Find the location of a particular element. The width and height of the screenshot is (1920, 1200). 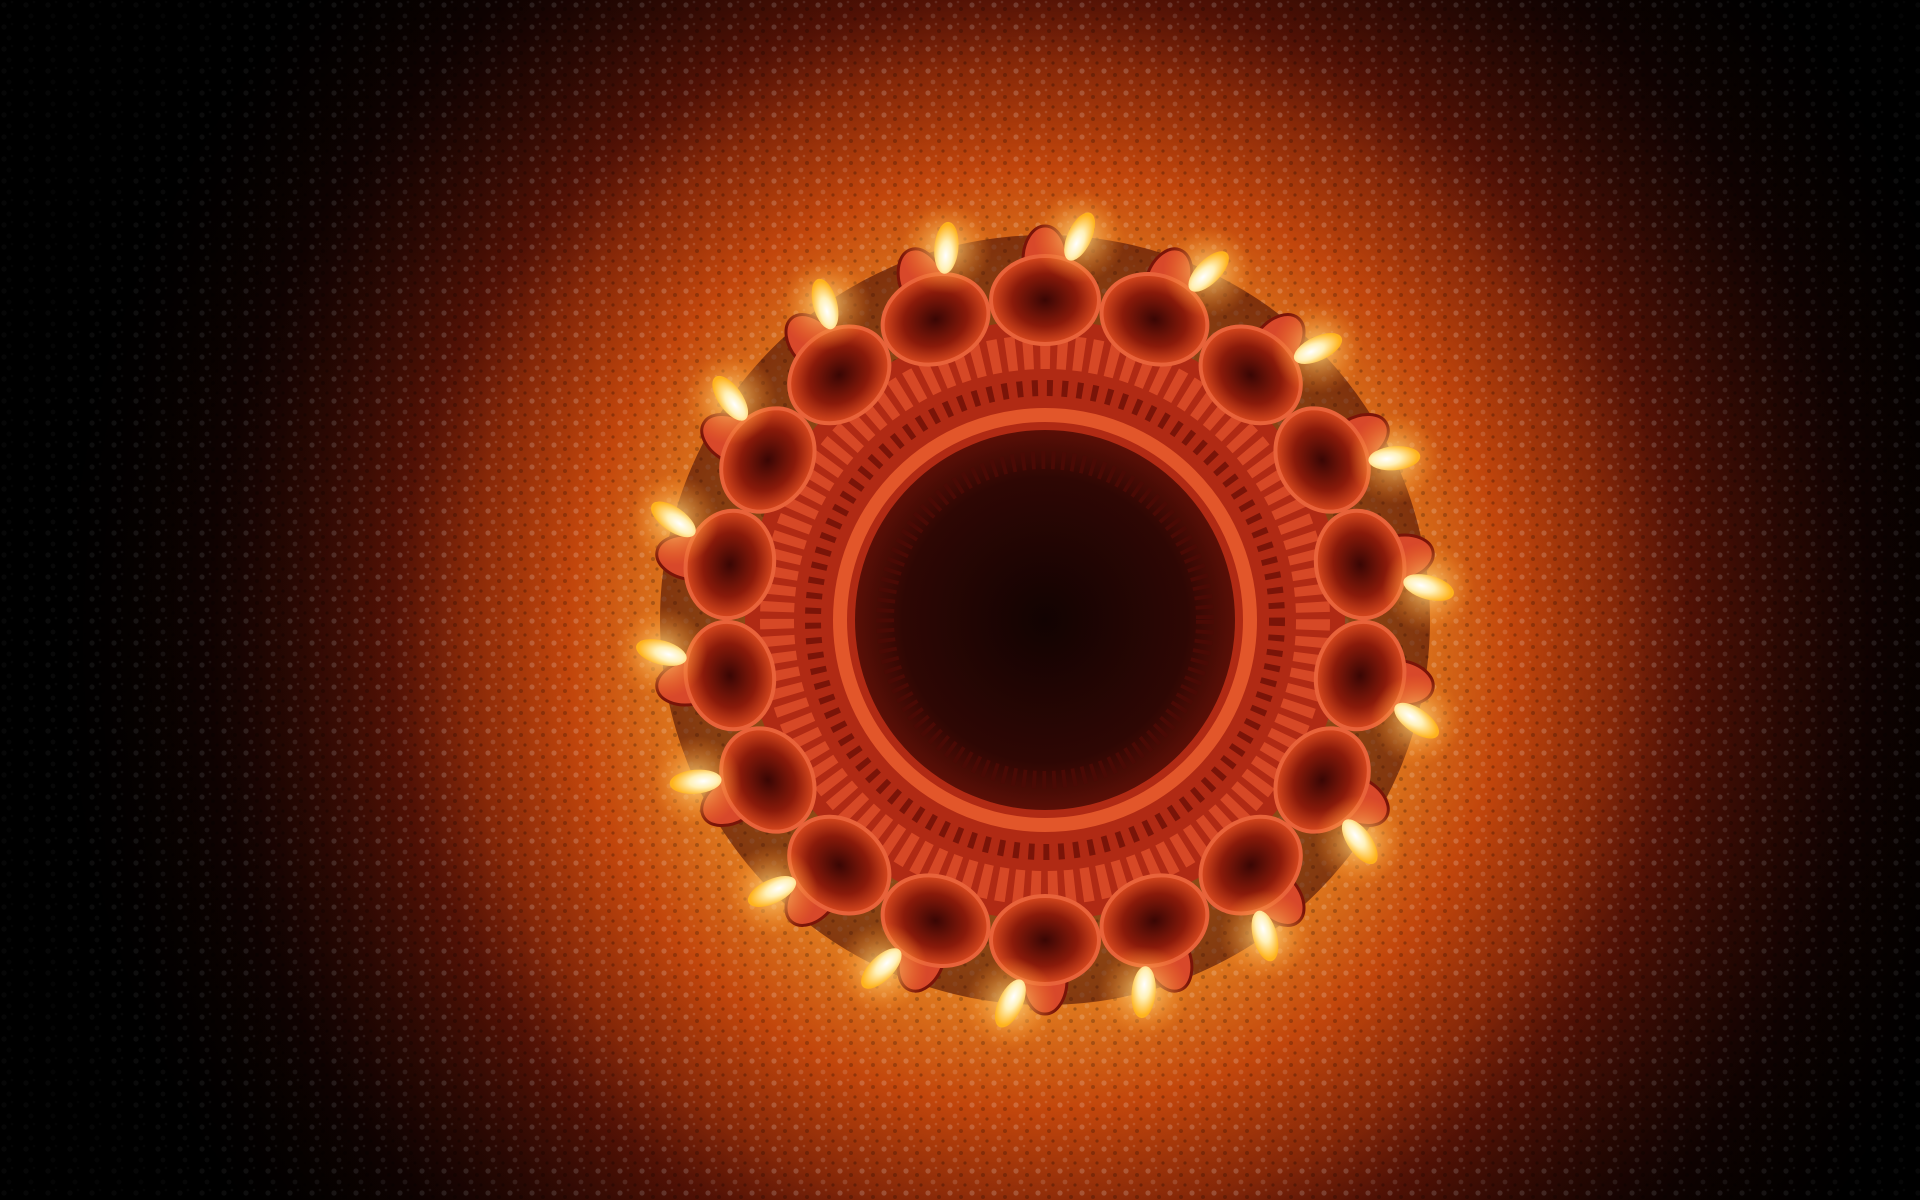

diya-center-bowl is located at coordinates (1045, 620).